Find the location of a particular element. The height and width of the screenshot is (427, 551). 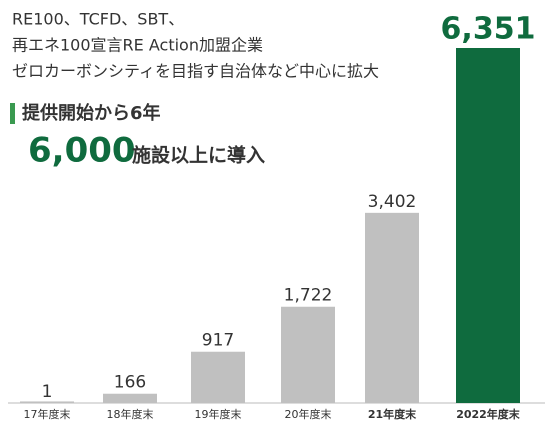

accent-bar is located at coordinates (12, 113).